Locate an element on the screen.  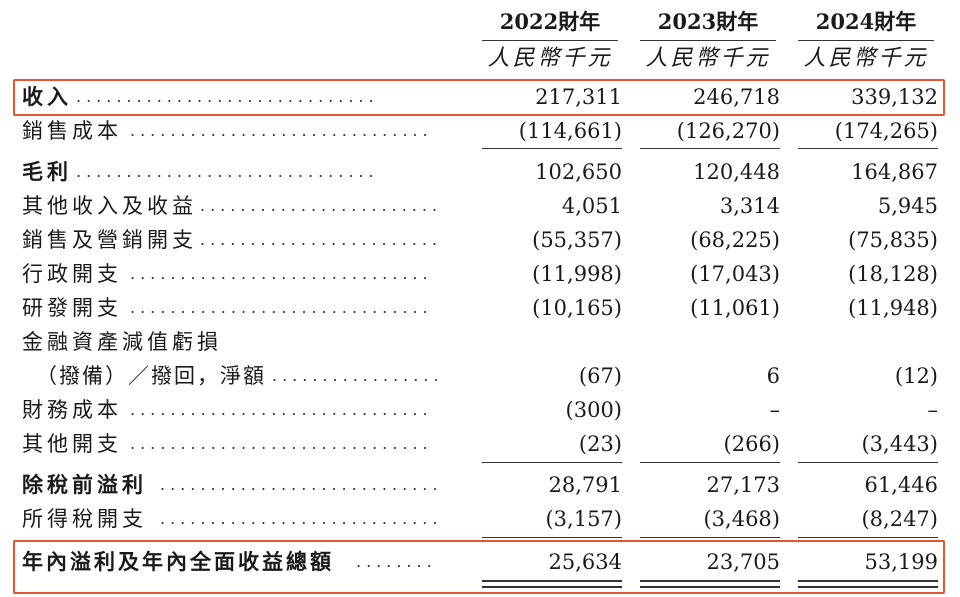
value-2023: 6 is located at coordinates (773, 376).